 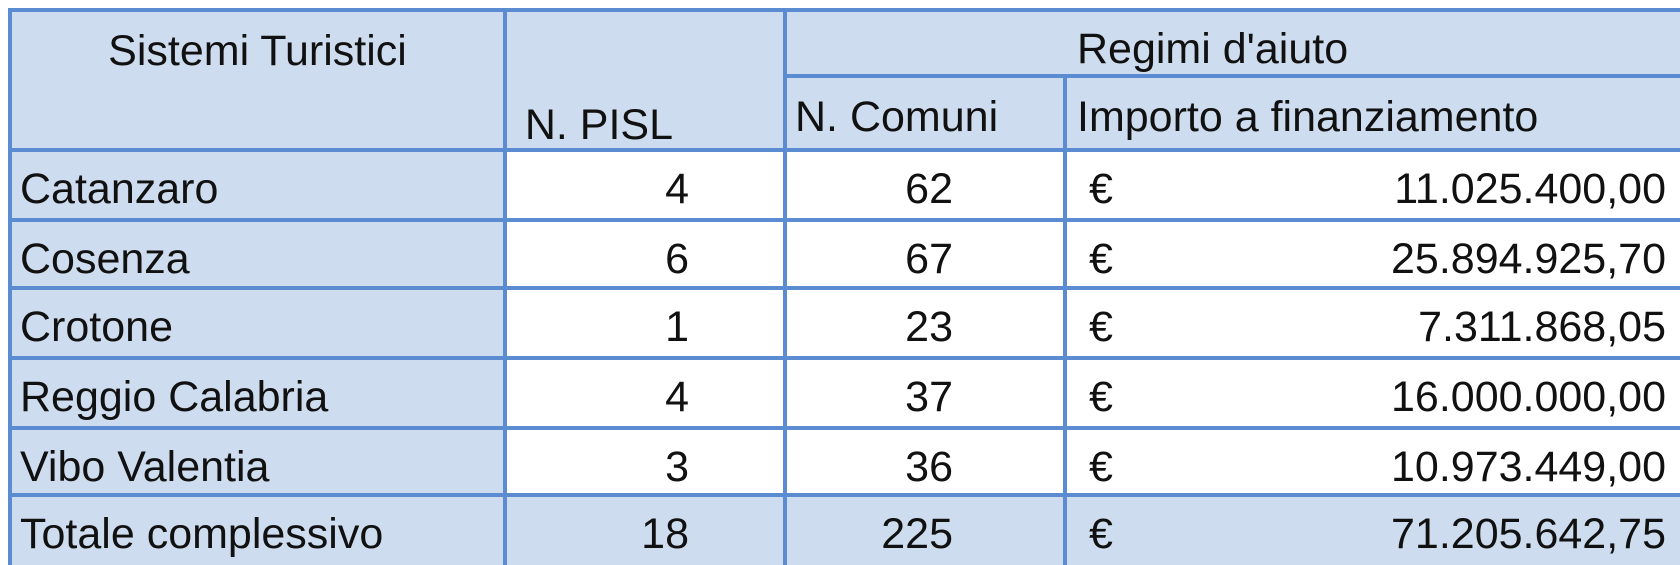 What do you see at coordinates (119, 189) in the screenshot?
I see `row-label: Catanzaro` at bounding box center [119, 189].